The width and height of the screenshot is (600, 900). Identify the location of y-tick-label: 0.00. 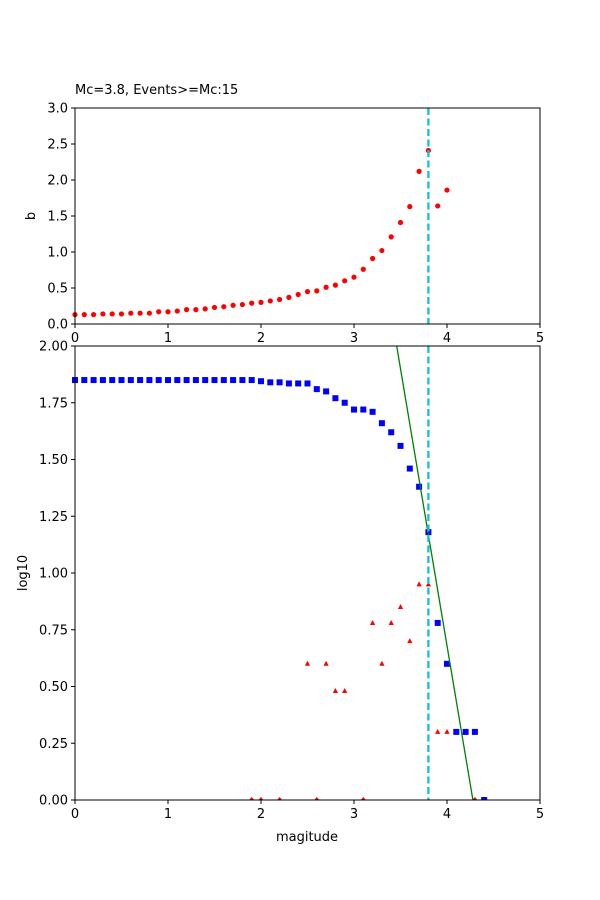
(53, 801).